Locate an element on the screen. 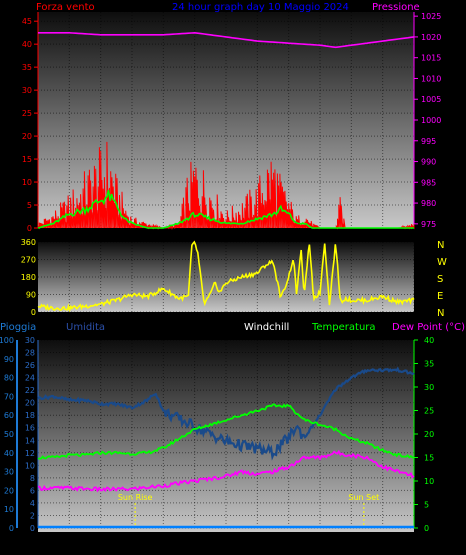 The width and height of the screenshot is (466, 555). humidity-axis-title: Umidita is located at coordinates (85, 327).